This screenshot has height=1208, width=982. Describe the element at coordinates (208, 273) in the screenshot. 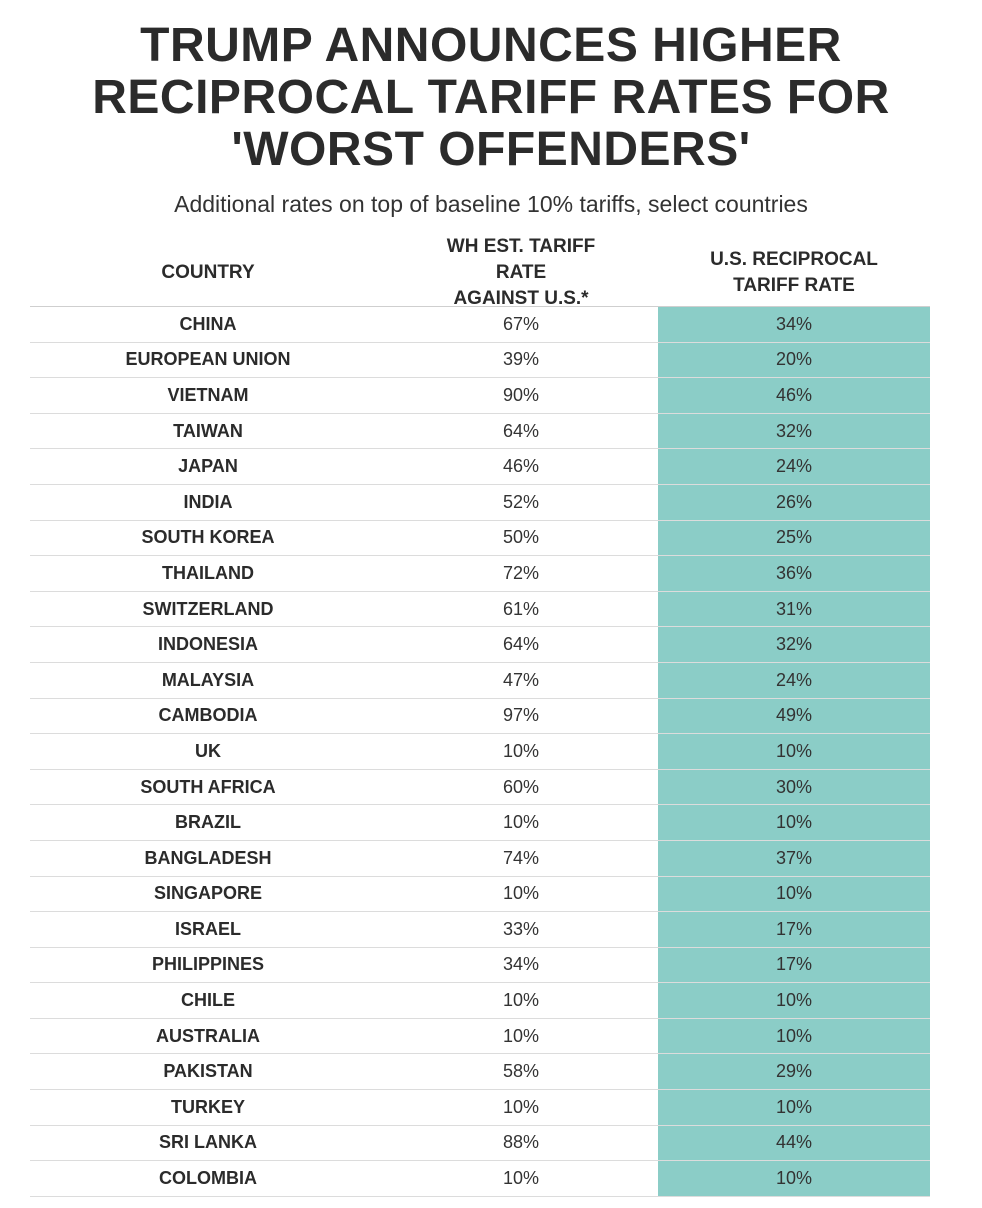

I see `header-country: COUNTRY` at that location.